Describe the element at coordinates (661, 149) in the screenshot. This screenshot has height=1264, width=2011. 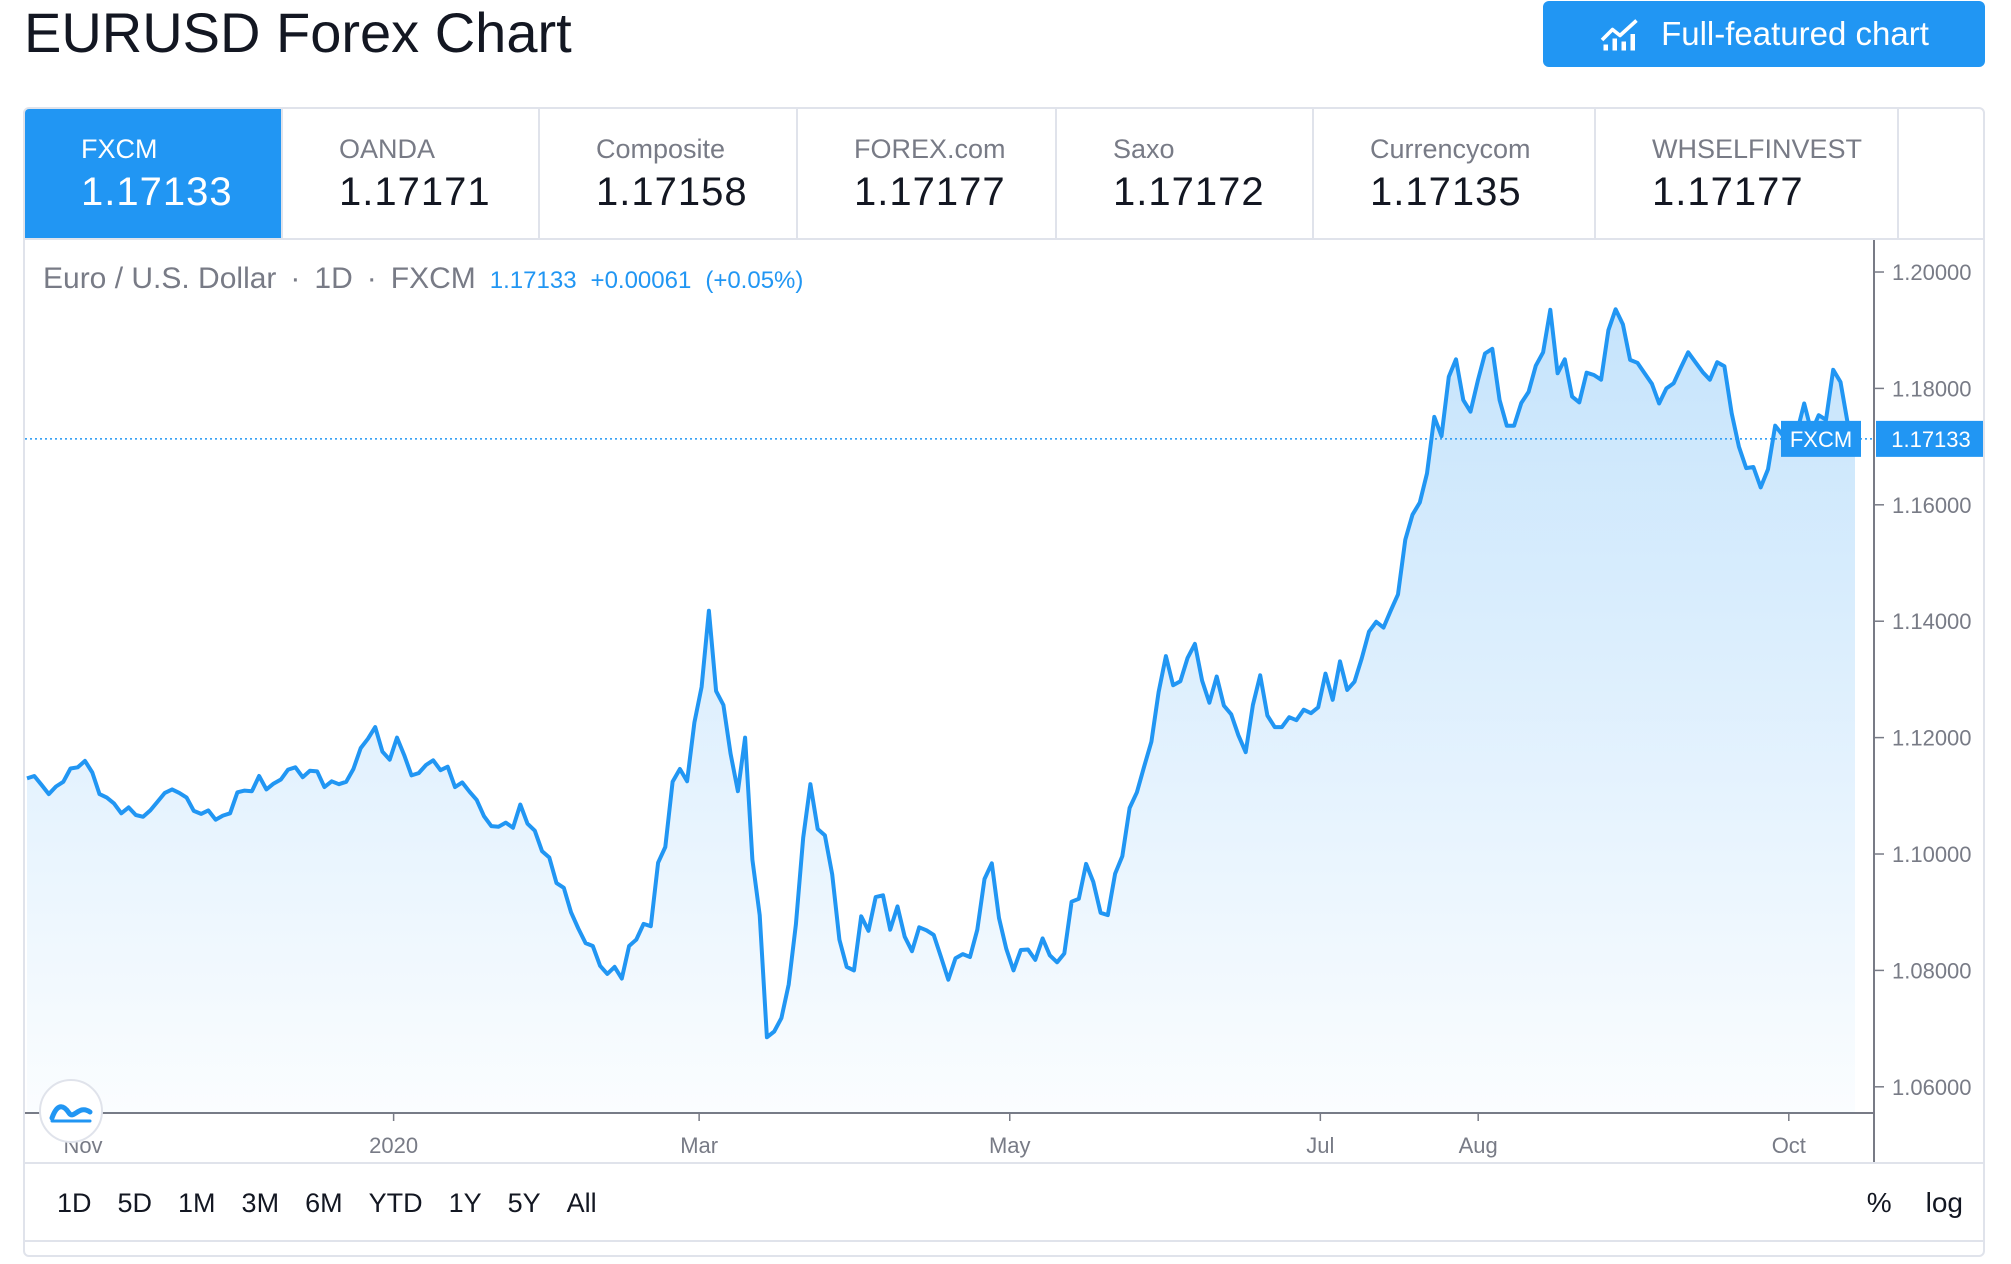
I see `tab-name: Composite` at that location.